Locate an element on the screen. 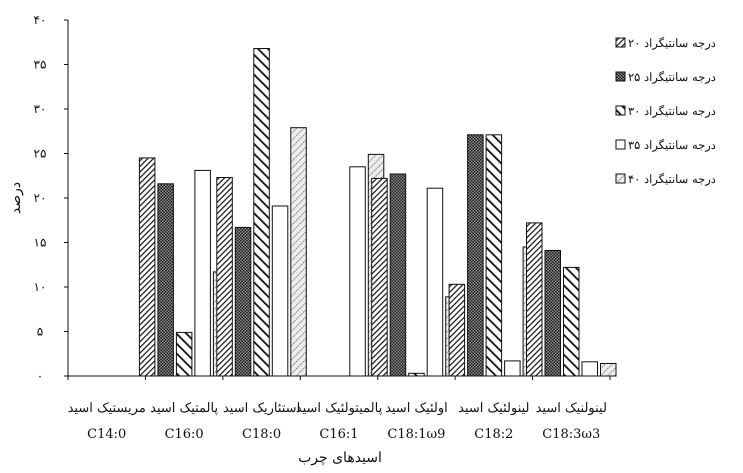 Image resolution: width=743 pixels, height=473 pixels. x-category-name: اولئیک اسید is located at coordinates (416, 408).